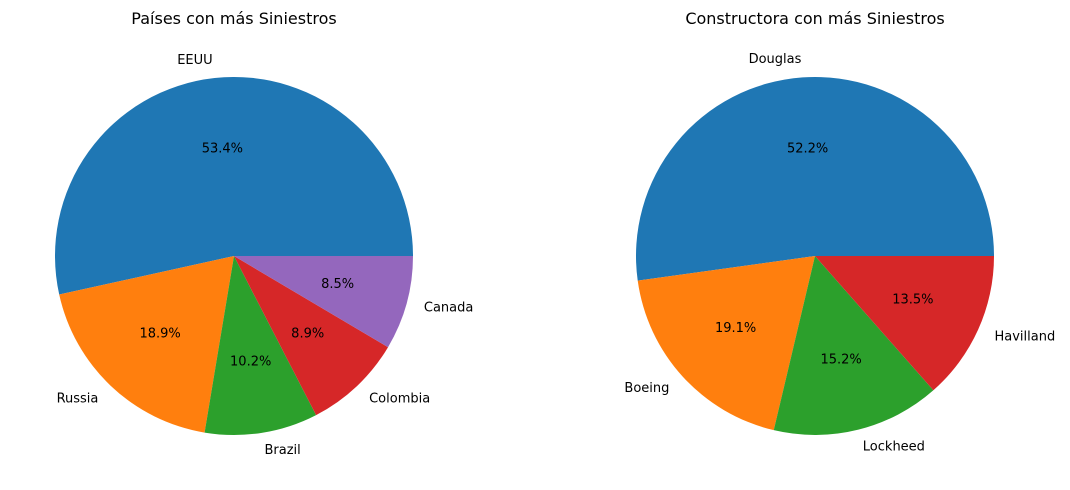 Image resolution: width=1070 pixels, height=490 pixels. Describe the element at coordinates (912, 300) in the screenshot. I see `slice-percent-label: 13.5%` at that location.